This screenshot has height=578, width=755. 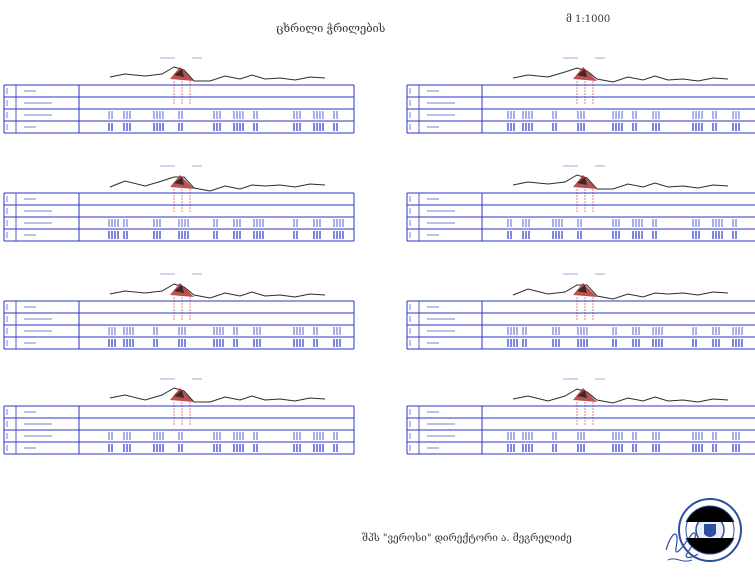 What do you see at coordinates (710, 530) in the screenshot?
I see `round-stamp-icon` at bounding box center [710, 530].